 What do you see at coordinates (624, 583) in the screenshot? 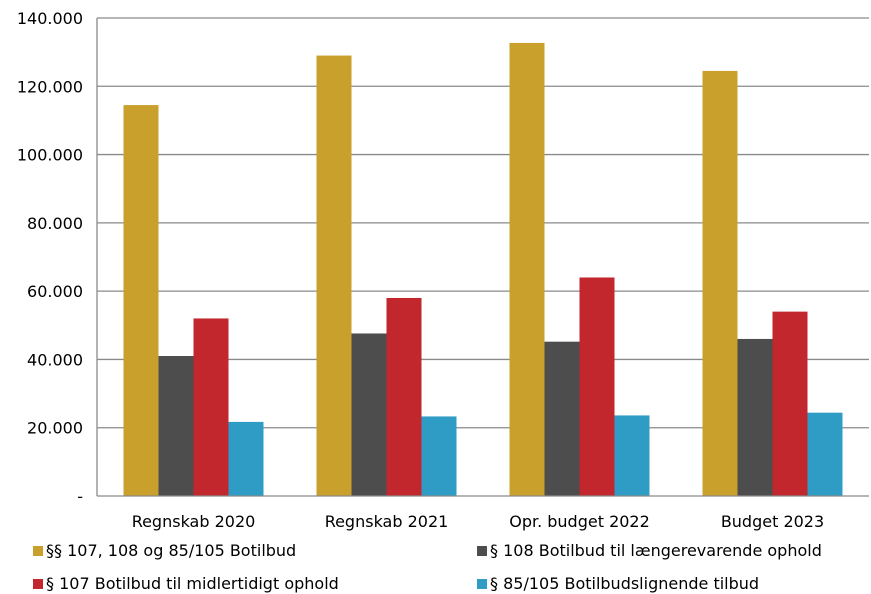
I see `legend-label: § 85/105 Botilbudslignende tilbud` at bounding box center [624, 583].